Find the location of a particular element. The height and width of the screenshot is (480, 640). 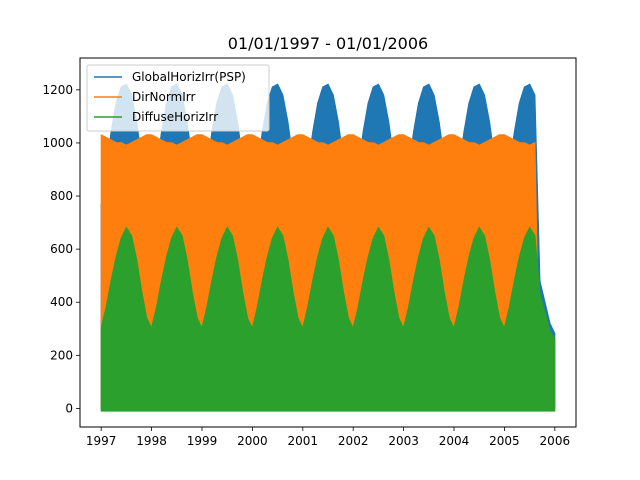

y-tick-label-200: 200 is located at coordinates (61, 355).